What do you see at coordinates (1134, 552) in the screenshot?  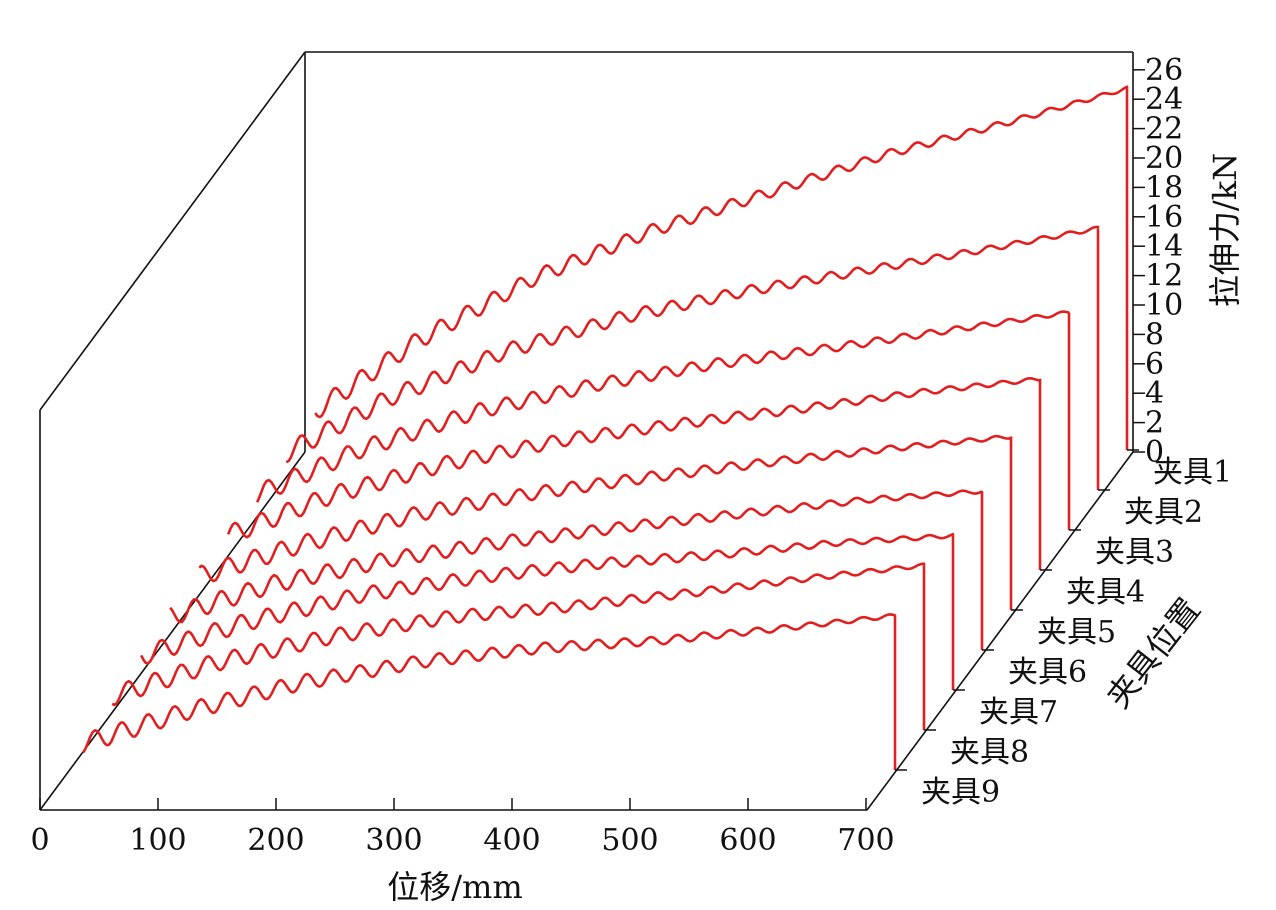 I see `series-label-3: 夹具3` at bounding box center [1134, 552].